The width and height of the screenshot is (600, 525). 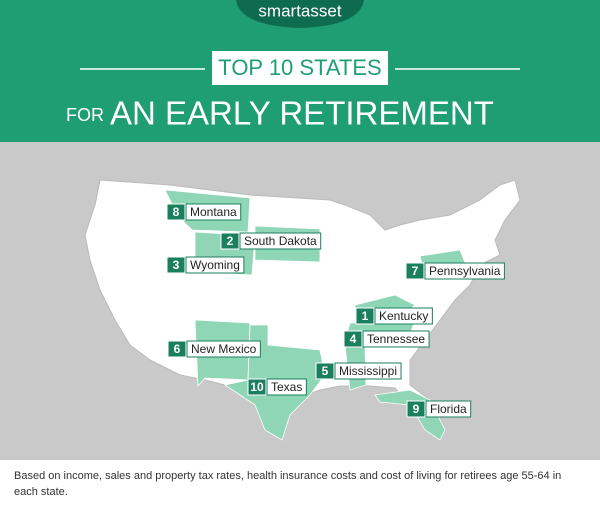 I want to click on state-name: New Mexico, so click(x=224, y=349).